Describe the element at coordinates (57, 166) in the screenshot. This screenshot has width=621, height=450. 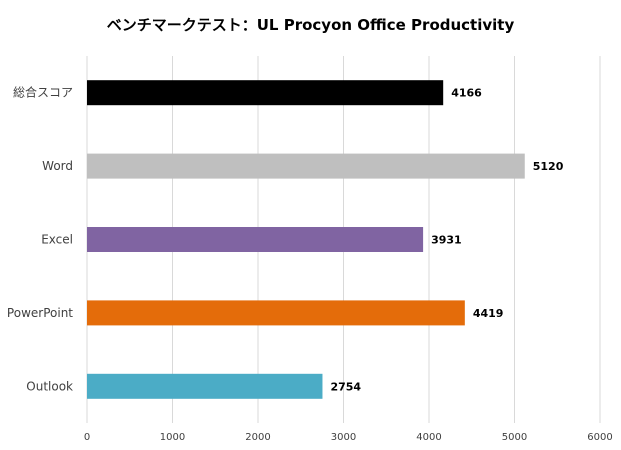
I see `category-label-1: Word` at that location.